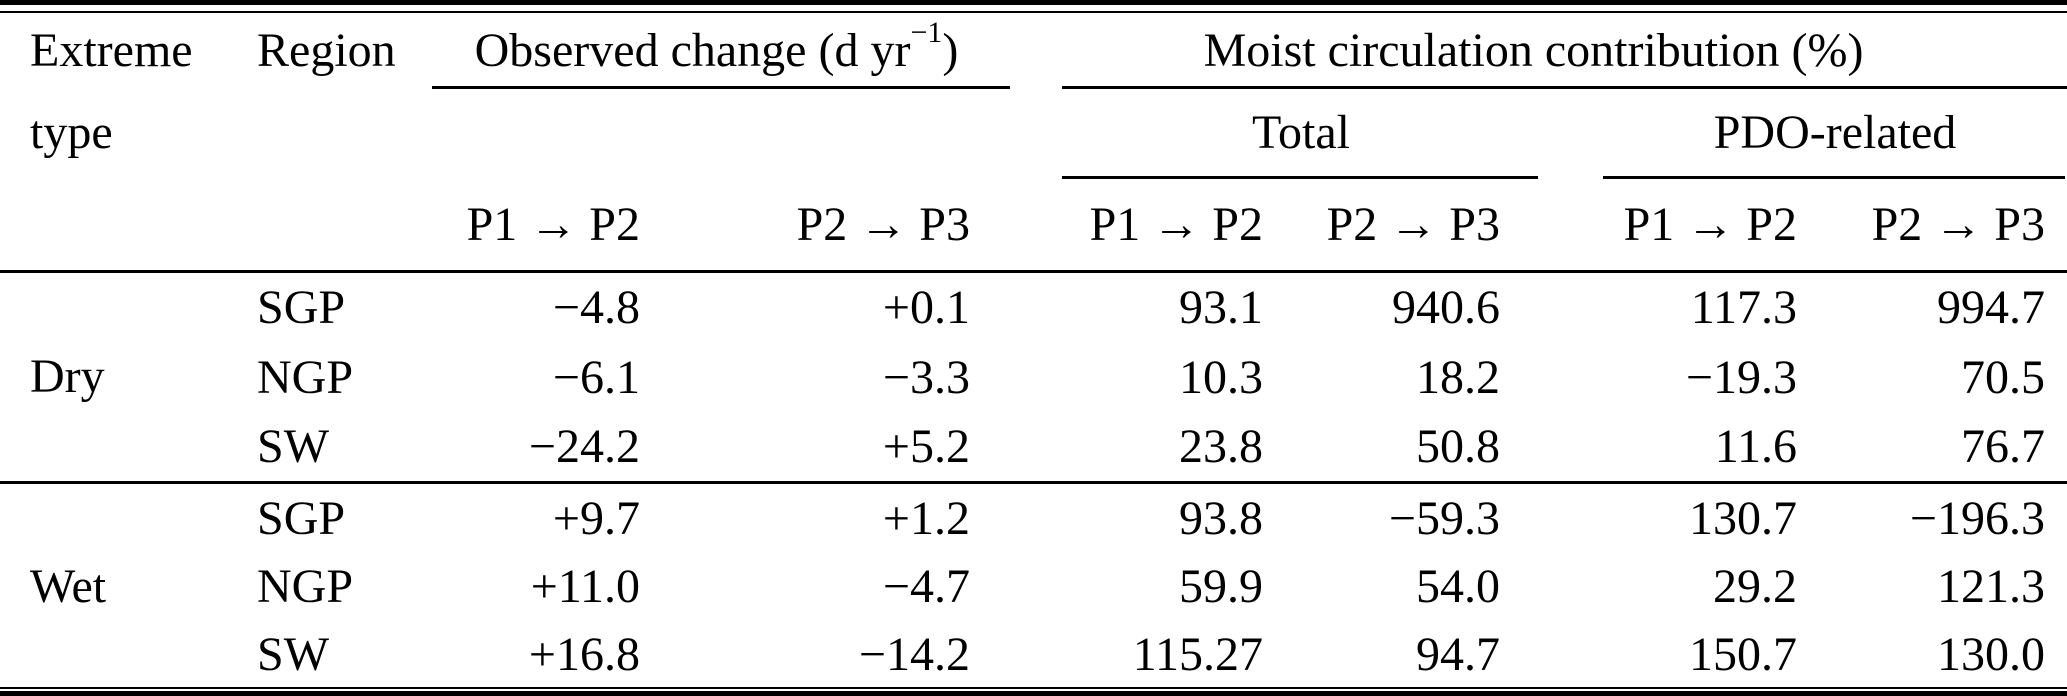 The image size is (2067, 696). What do you see at coordinates (926, 518) in the screenshot?
I see `value-cell: +1.2` at bounding box center [926, 518].